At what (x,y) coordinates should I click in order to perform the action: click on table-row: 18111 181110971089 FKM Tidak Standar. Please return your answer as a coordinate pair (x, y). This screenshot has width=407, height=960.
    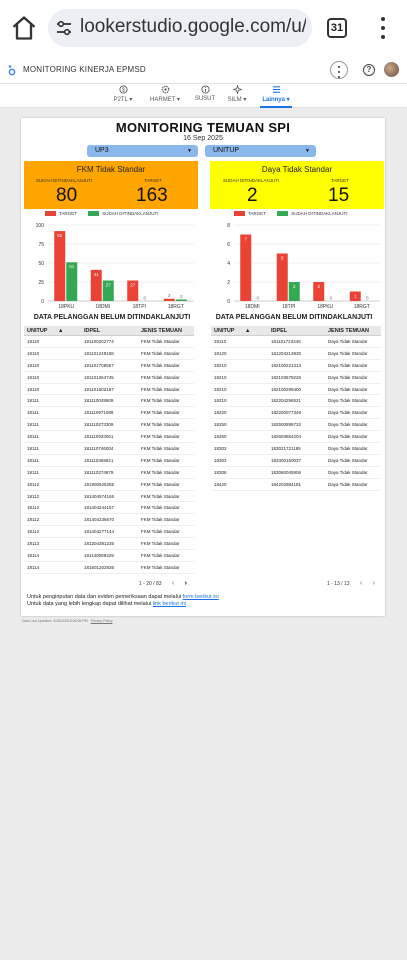
    Looking at the image, I should click on (109, 413).